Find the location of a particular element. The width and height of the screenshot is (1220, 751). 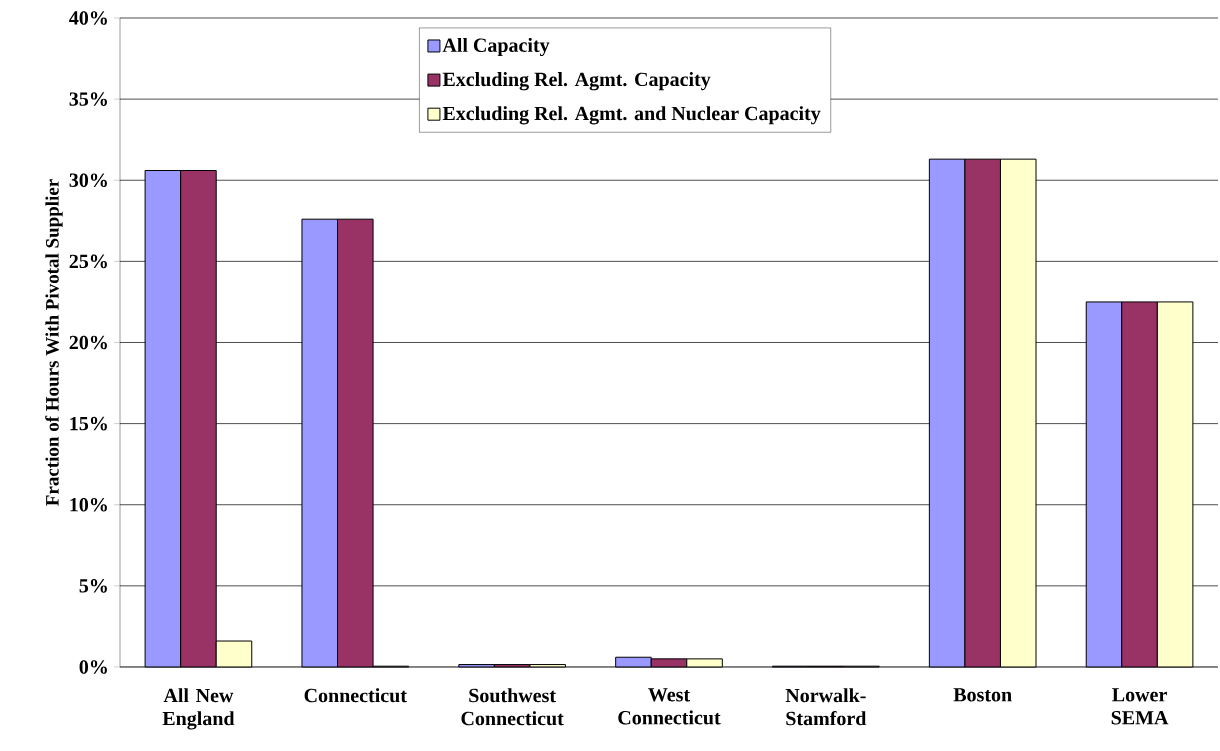

x-tick-label: West Connecticut is located at coordinates (669, 706).